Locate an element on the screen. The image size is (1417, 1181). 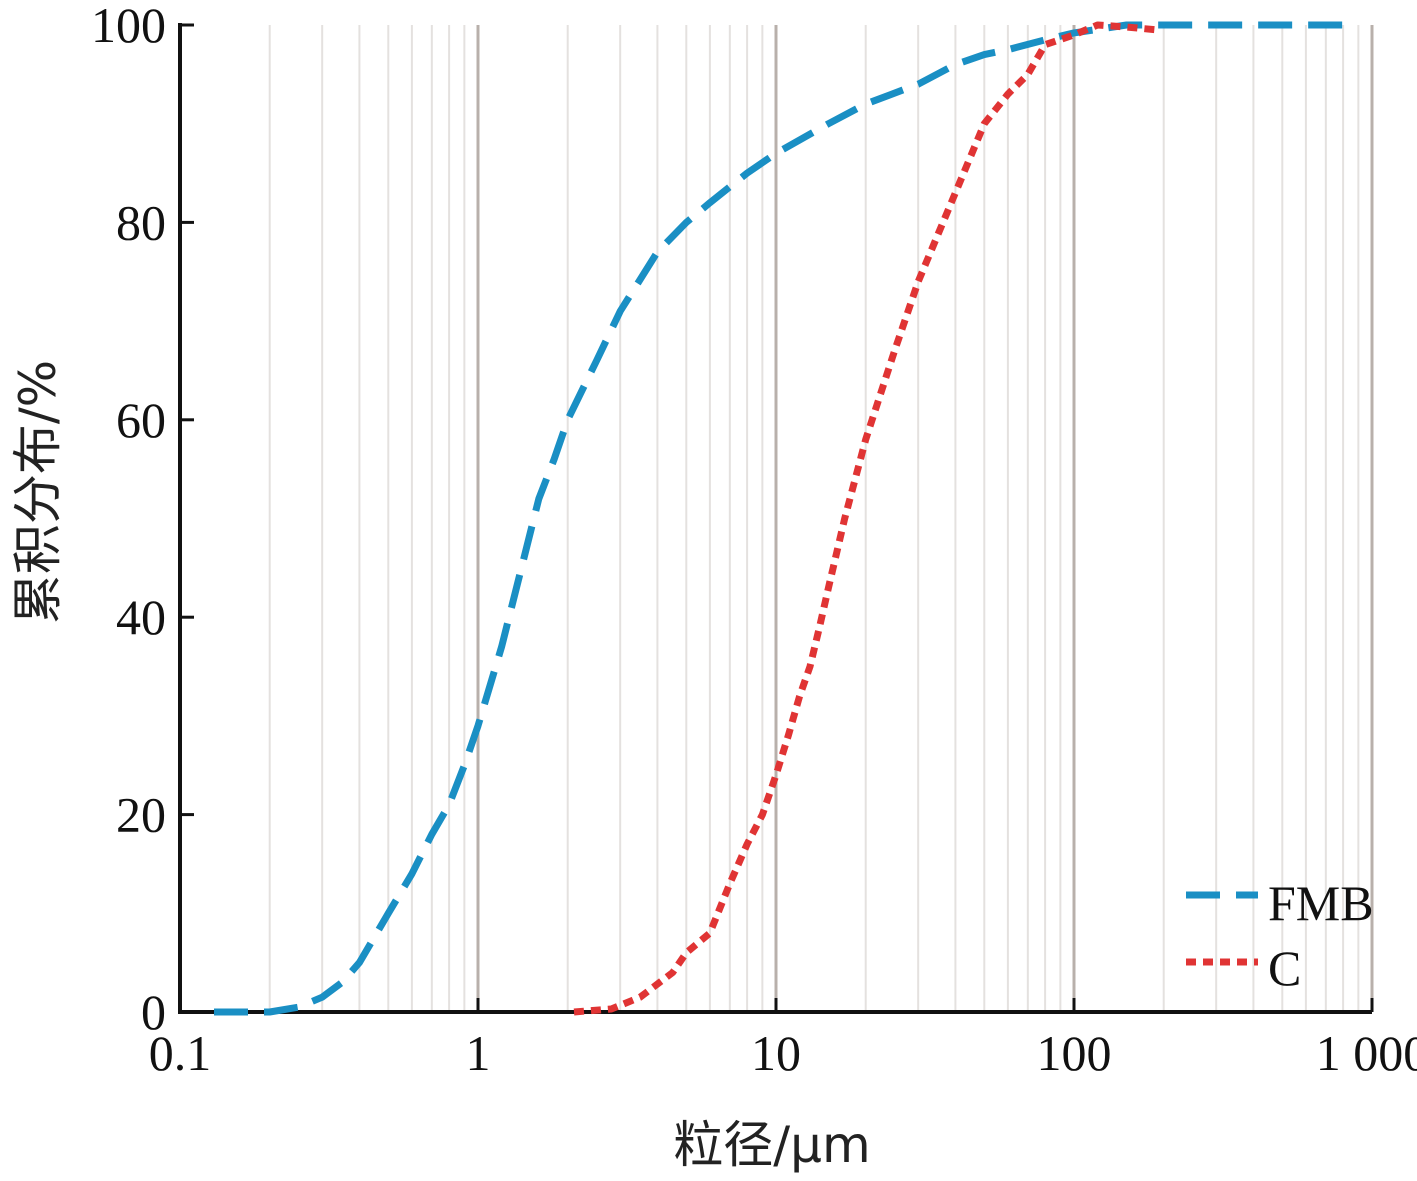
y-tick-label: 0 is located at coordinates (153, 1012).